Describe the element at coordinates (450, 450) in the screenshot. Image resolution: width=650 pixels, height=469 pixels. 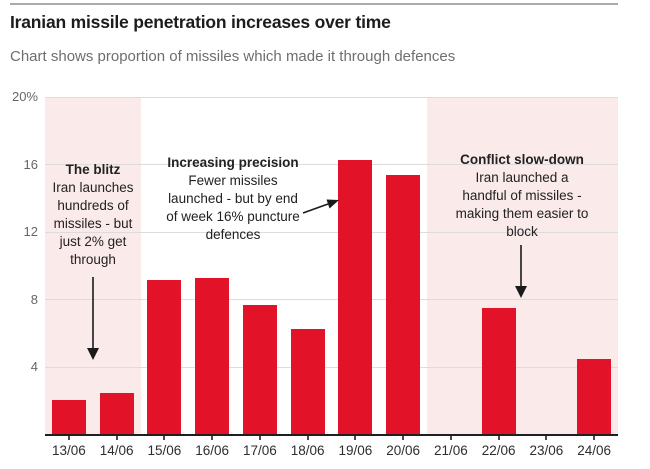
I see `x-tick-label-21-06: 21/06` at that location.